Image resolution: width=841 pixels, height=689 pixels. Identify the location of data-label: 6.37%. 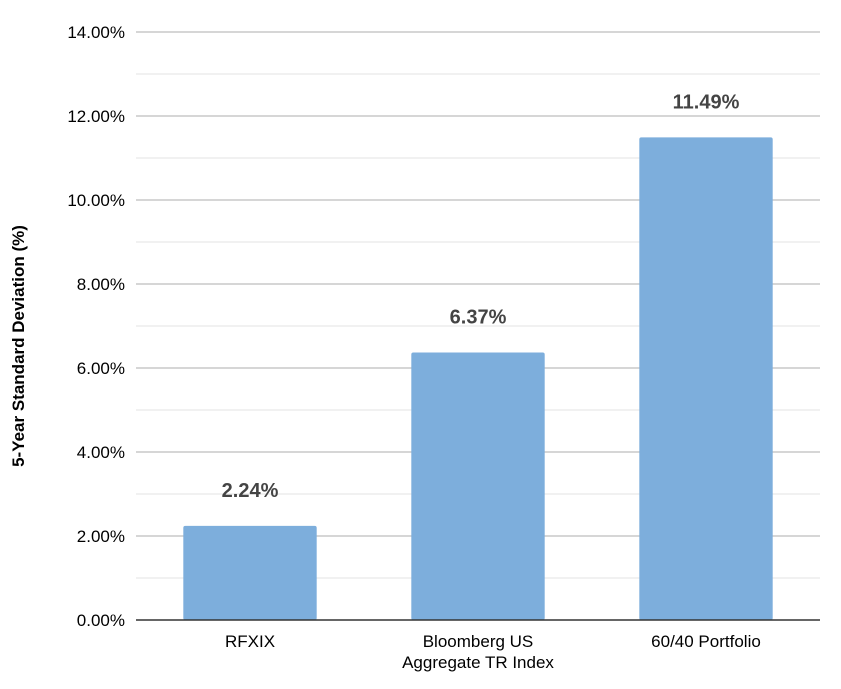
(478, 317).